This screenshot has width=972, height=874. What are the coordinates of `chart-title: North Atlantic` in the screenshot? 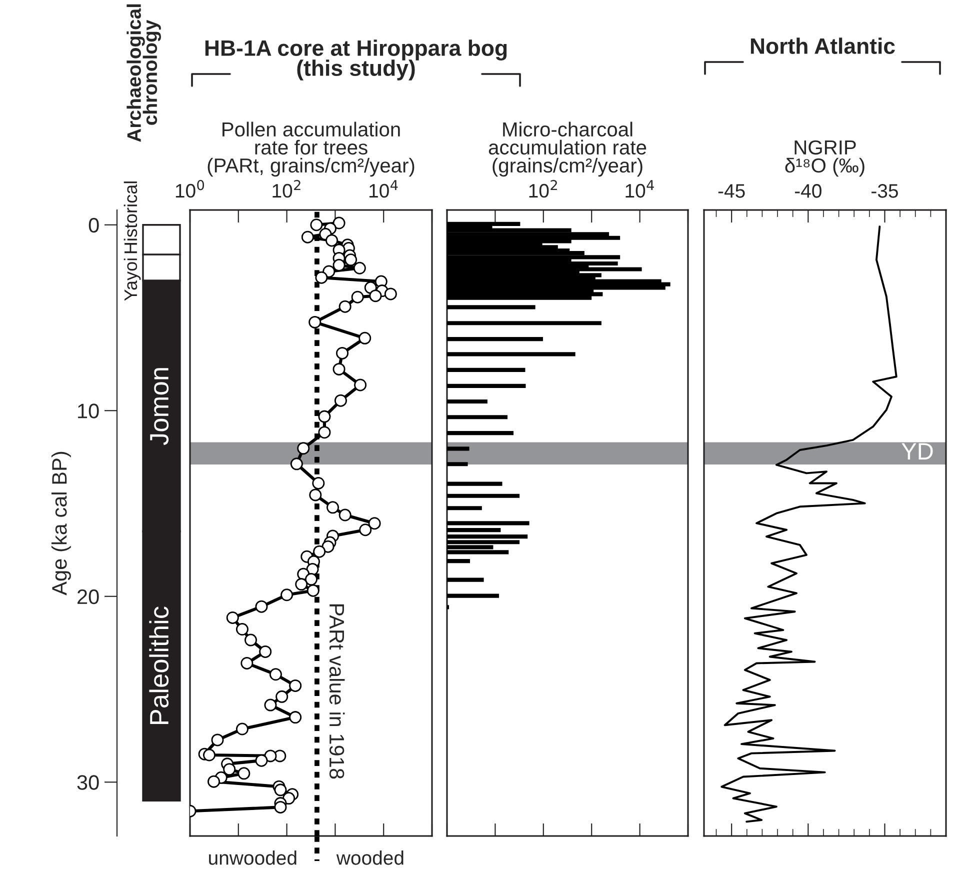 It's located at (822, 46).